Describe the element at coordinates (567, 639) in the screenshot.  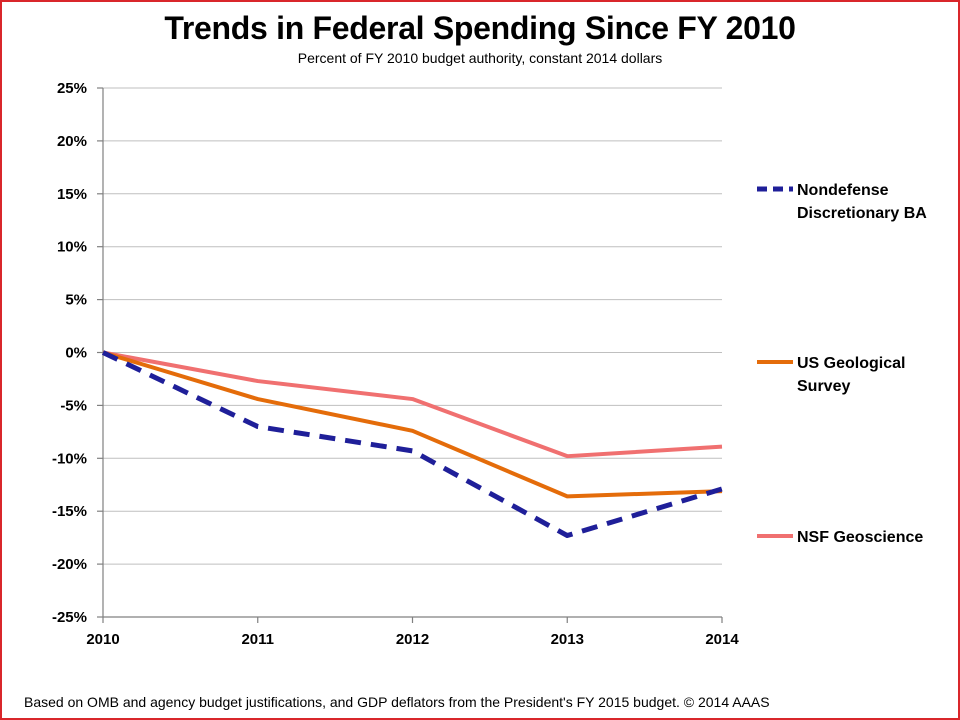
I see `x-tick-label: 2013` at that location.